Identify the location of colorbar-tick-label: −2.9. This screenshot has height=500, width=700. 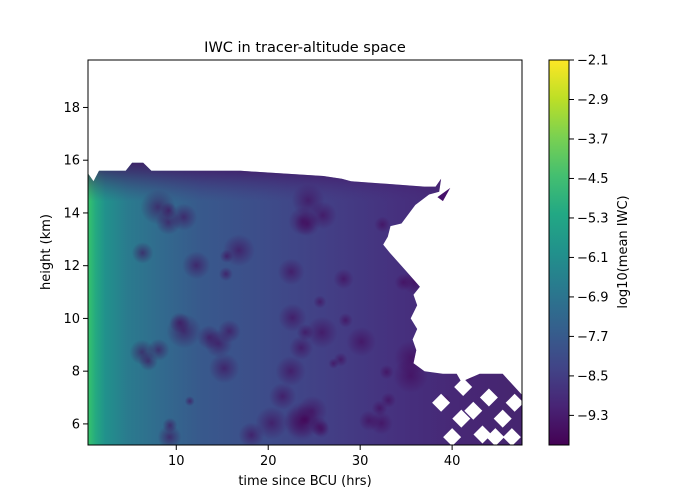
(593, 100).